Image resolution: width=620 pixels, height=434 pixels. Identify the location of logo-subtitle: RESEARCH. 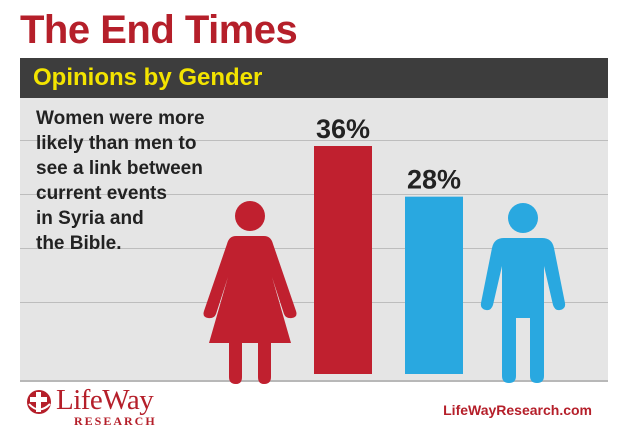
(115, 421).